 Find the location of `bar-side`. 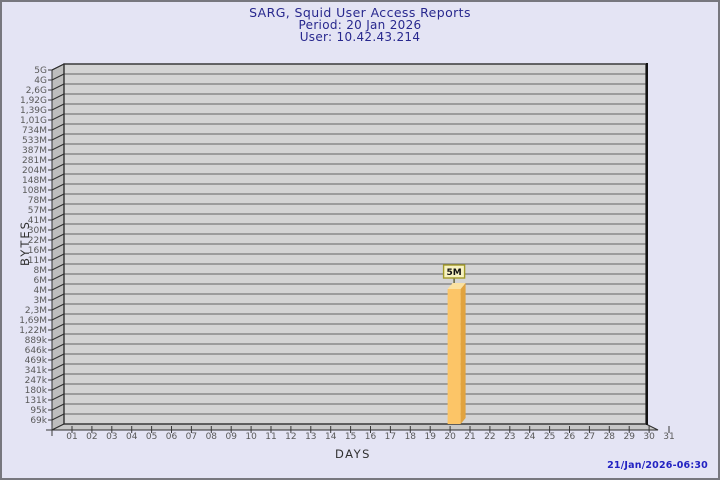

bar-side is located at coordinates (463, 353).